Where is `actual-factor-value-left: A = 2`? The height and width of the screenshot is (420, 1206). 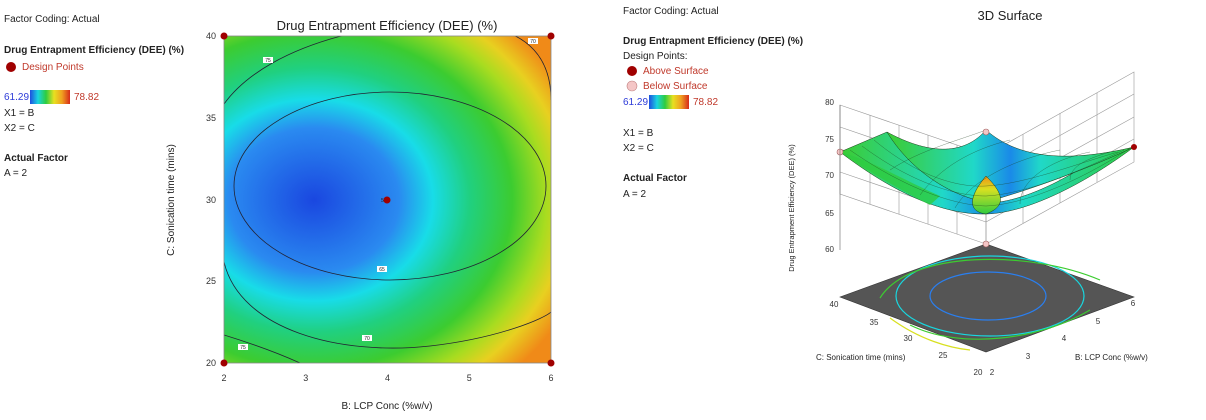 actual-factor-value-left: A = 2 is located at coordinates (16, 173).